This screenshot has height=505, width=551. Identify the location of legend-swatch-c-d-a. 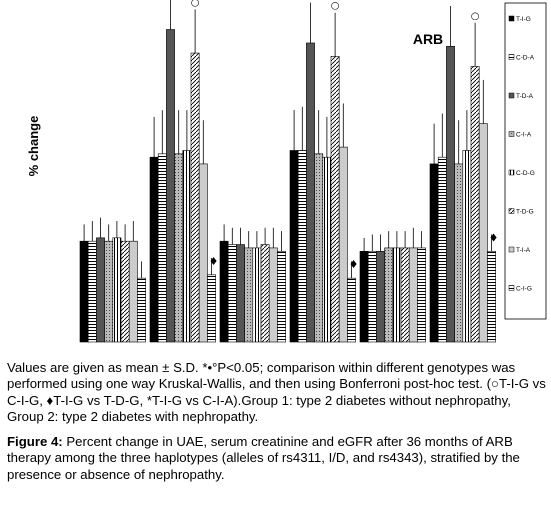
(511, 57).